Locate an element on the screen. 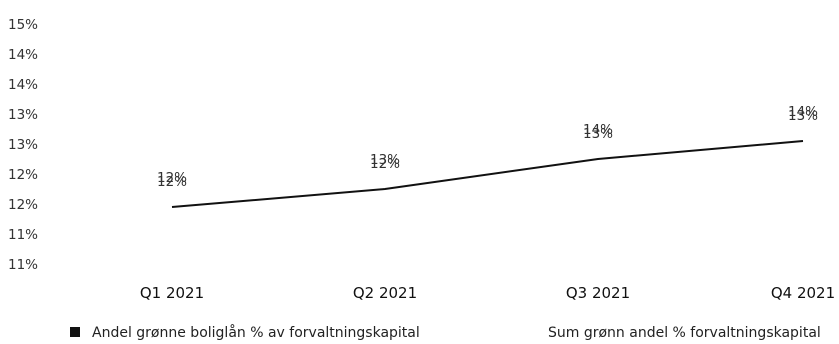  x-category-label: Q4 2021 is located at coordinates (803, 293).